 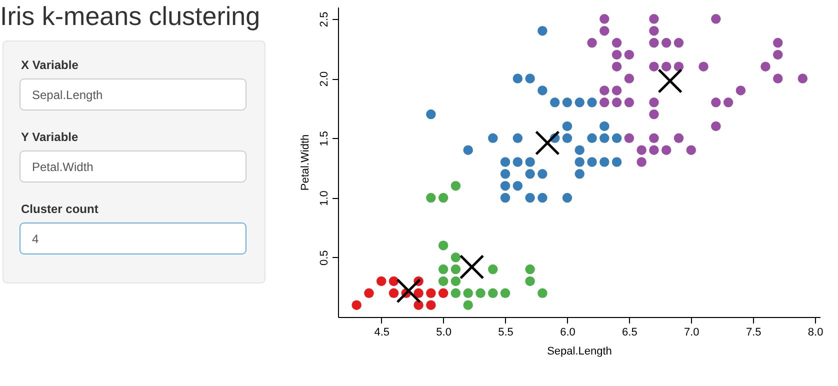 I want to click on x-axis-title: Sepal.Length, so click(x=579, y=352).